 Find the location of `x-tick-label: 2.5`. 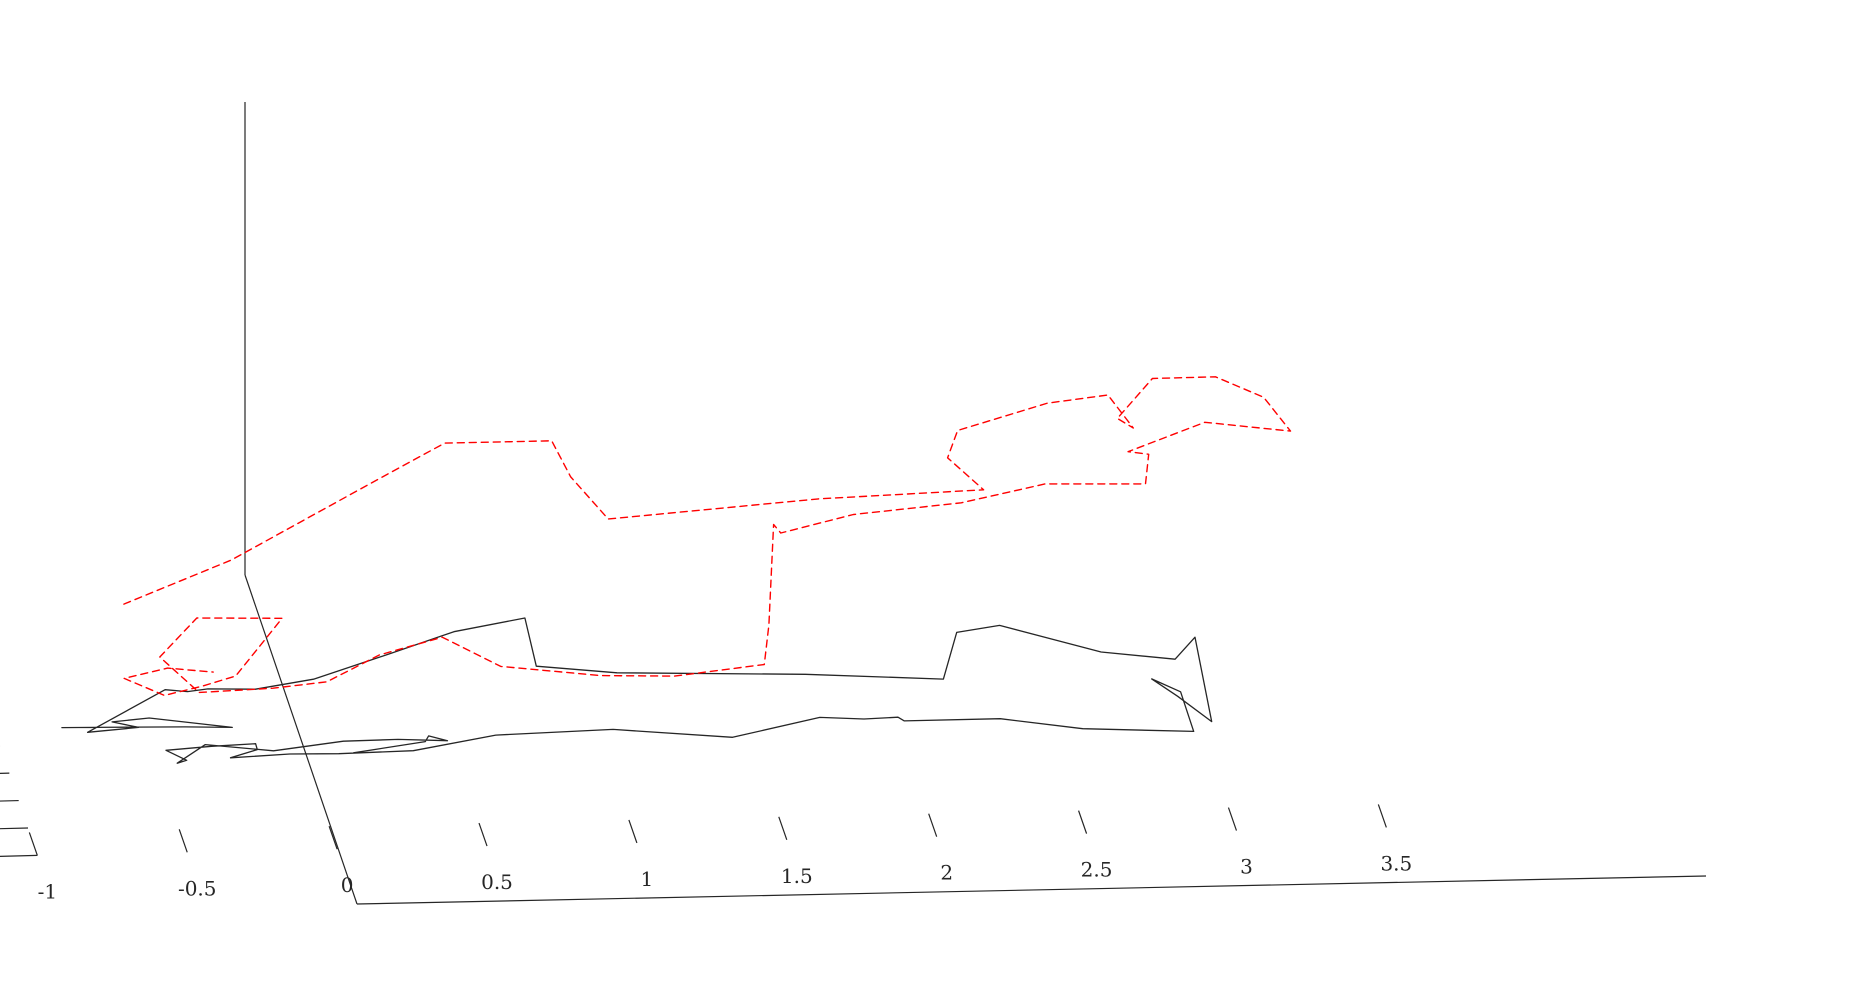

x-tick-label: 2.5 is located at coordinates (1097, 870).